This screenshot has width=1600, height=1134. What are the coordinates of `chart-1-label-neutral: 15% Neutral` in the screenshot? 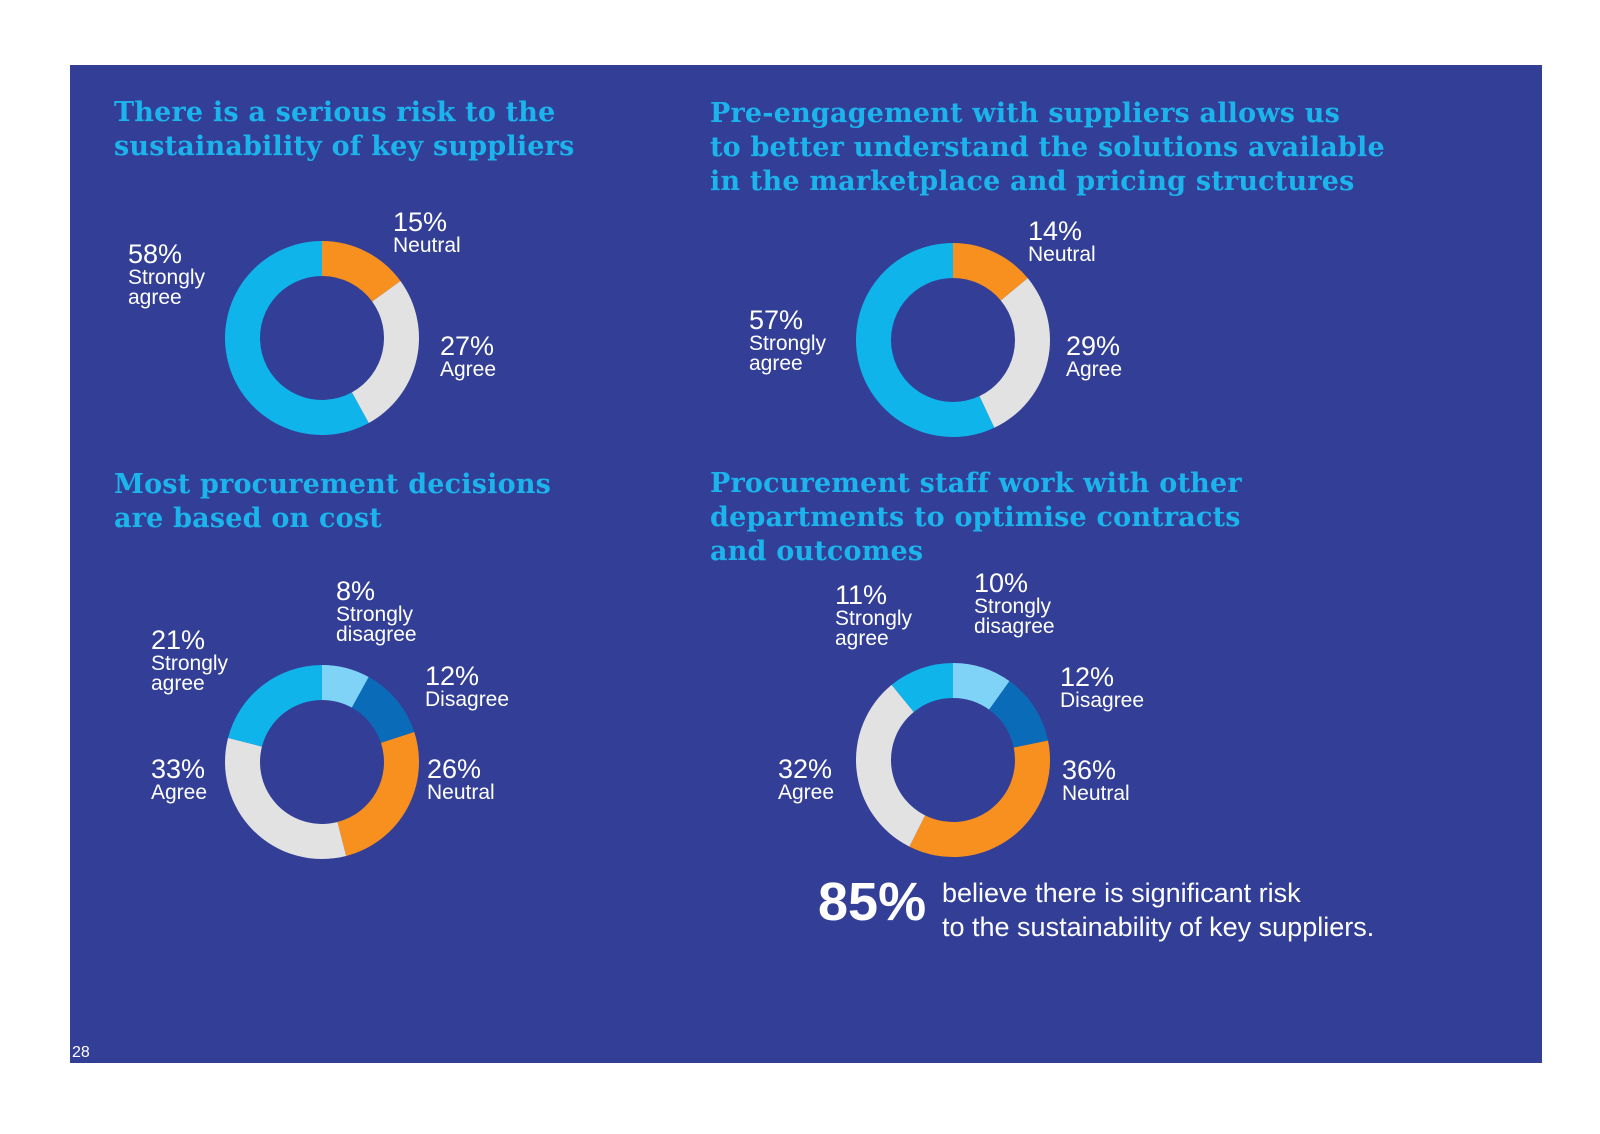 It's located at (427, 232).